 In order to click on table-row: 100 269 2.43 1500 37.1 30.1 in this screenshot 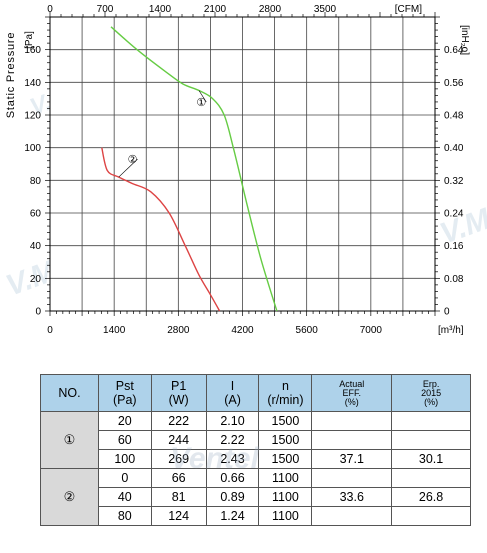, I will do `click(256, 459)`.